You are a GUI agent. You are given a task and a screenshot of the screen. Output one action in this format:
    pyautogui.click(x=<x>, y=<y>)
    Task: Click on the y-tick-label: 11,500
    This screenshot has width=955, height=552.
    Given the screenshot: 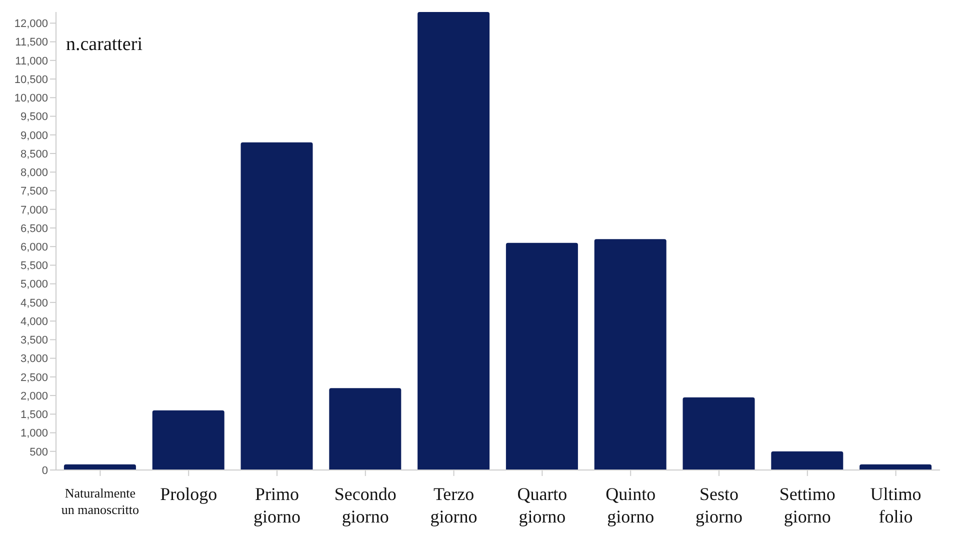 What is the action you would take?
    pyautogui.click(x=31, y=42)
    